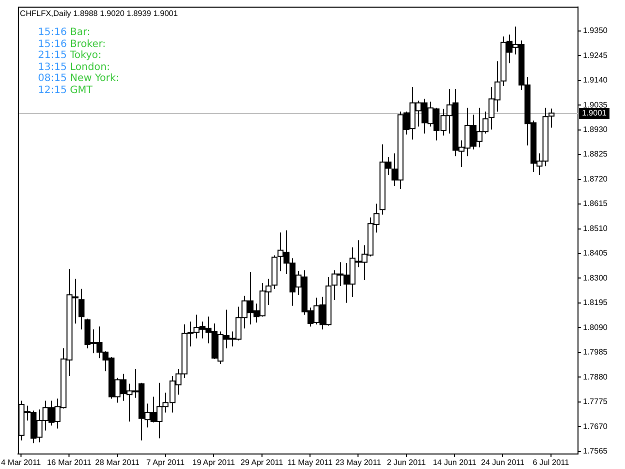 Image resolution: width=625 pixels, height=469 pixels. Describe the element at coordinates (595, 105) in the screenshot. I see `y-tick-label: 1.9035` at that location.